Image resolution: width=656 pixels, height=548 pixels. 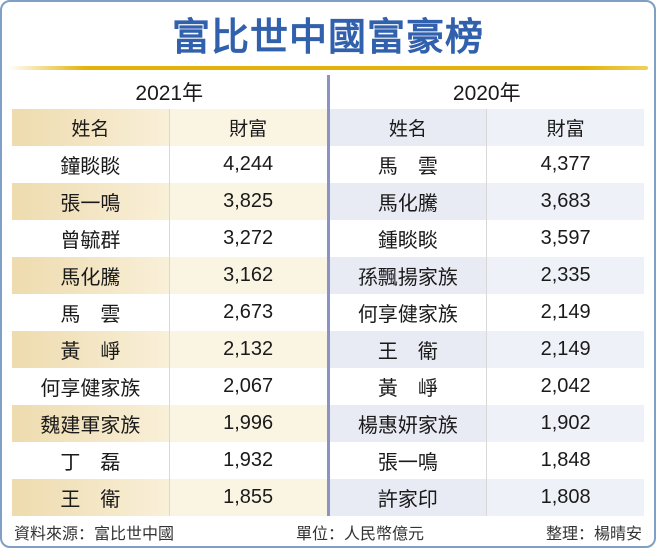 What do you see at coordinates (565, 386) in the screenshot?
I see `wealth-cell: 2,042` at bounding box center [565, 386].